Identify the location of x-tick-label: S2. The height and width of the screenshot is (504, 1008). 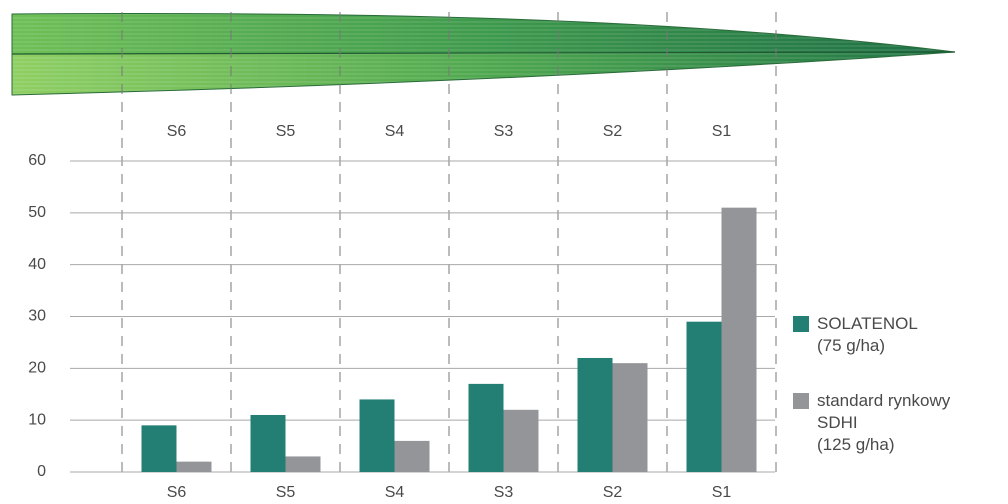
(613, 492).